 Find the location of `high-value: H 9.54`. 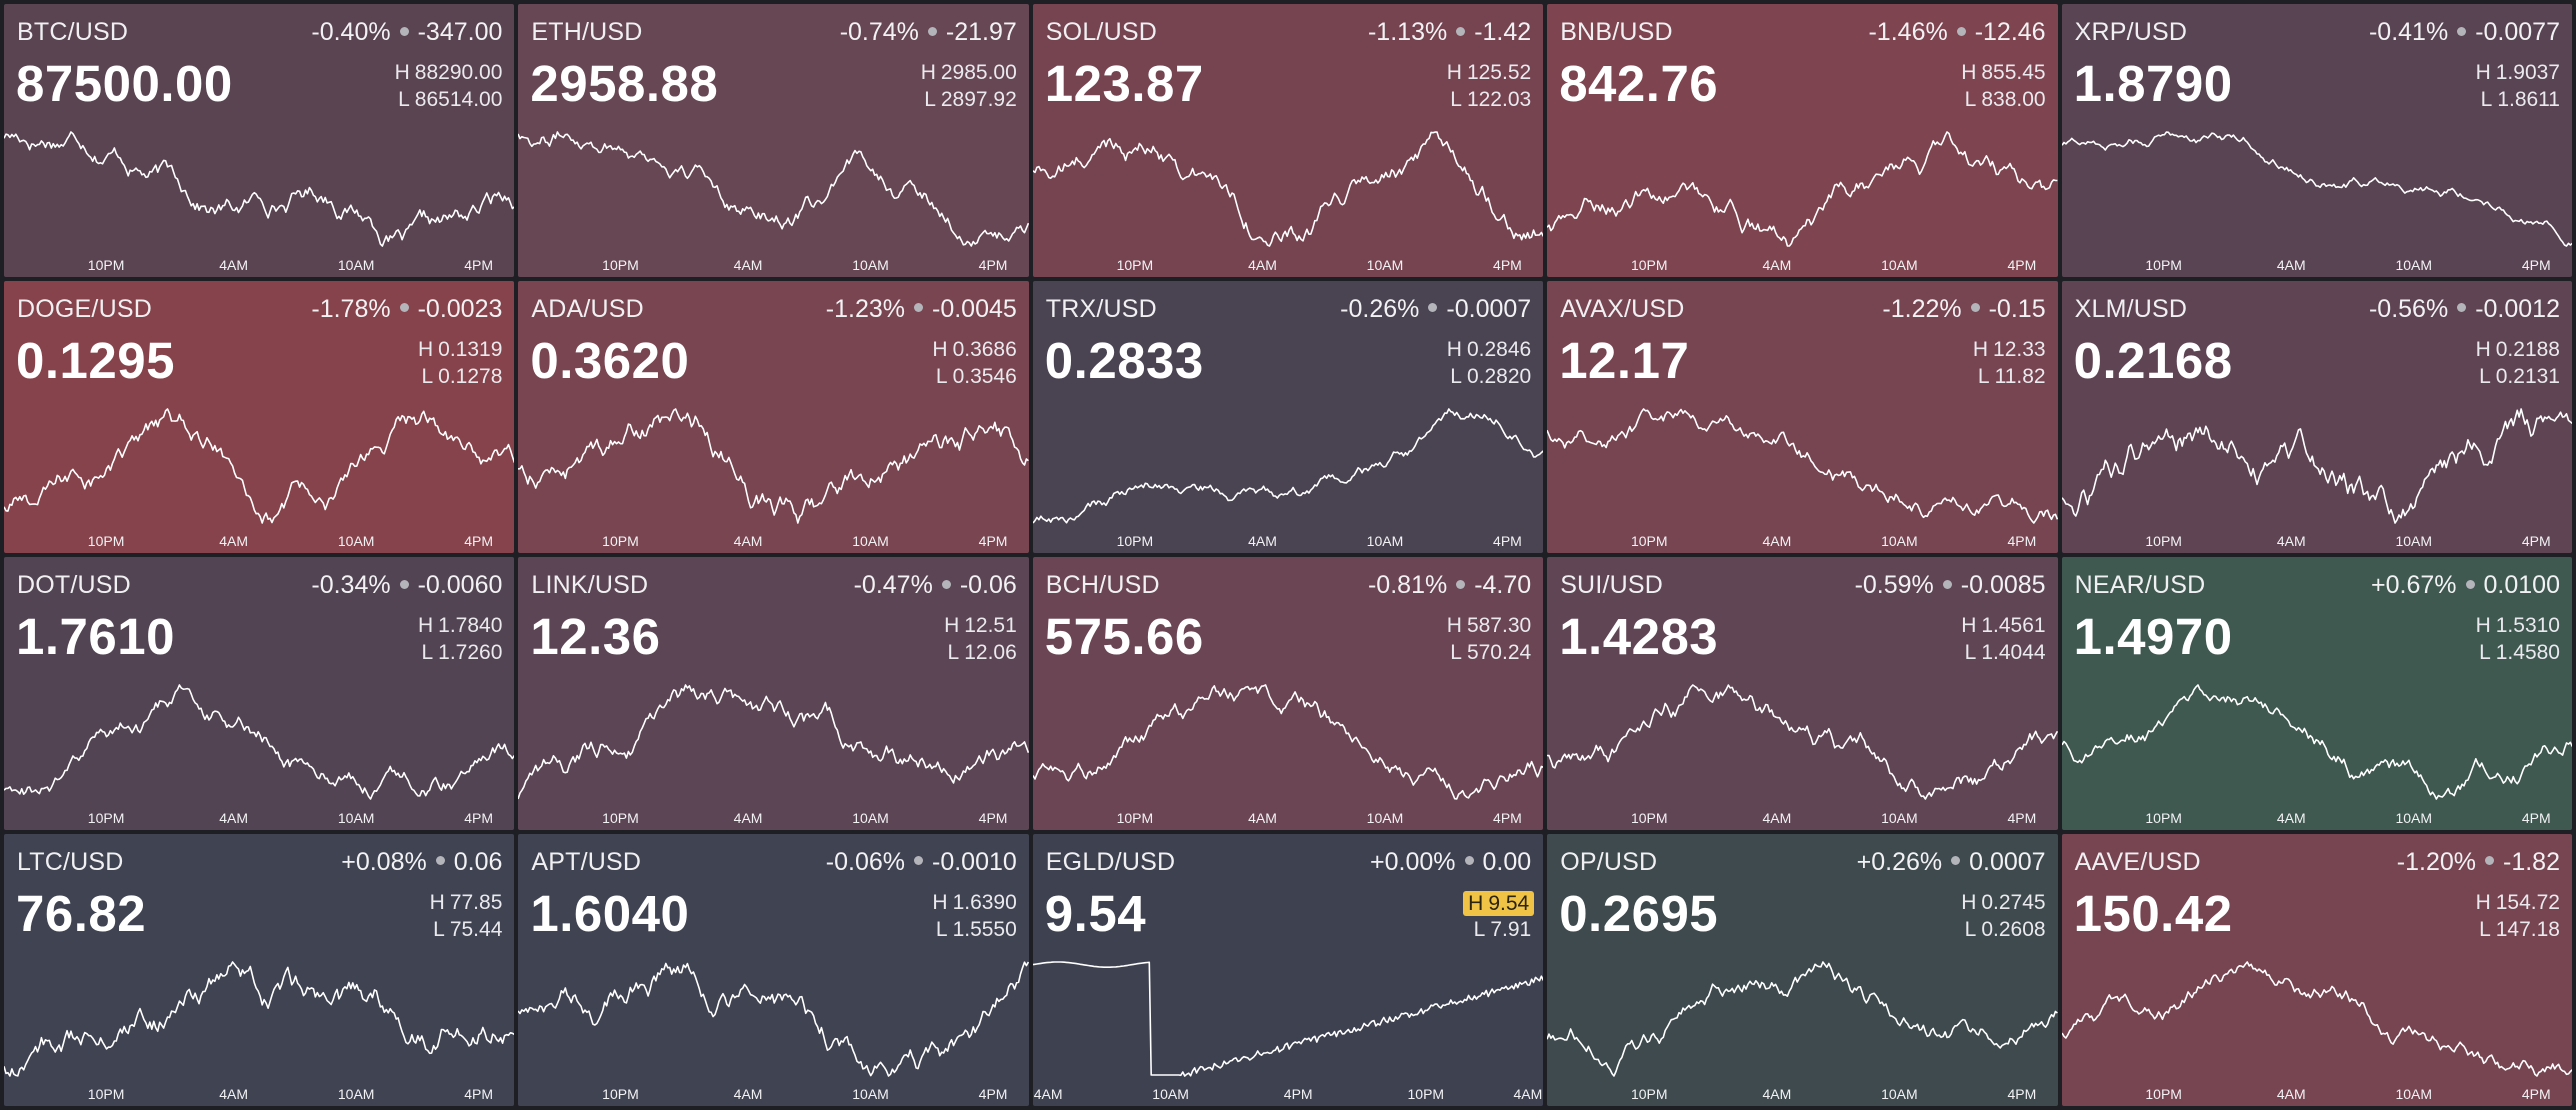

high-value: H 9.54 is located at coordinates (1499, 903).